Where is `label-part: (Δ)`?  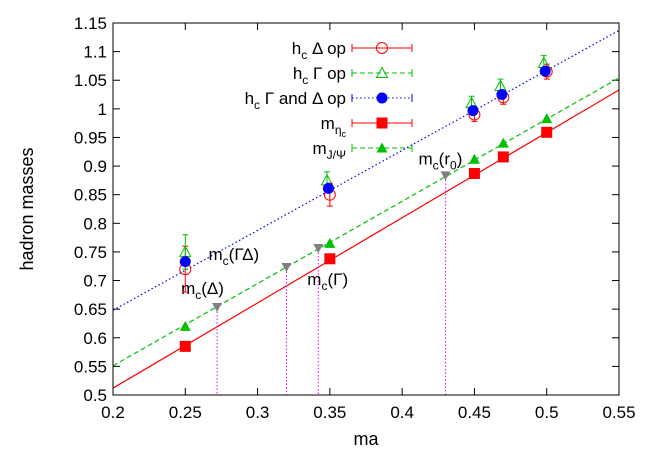
label-part: (Δ) is located at coordinates (212, 288).